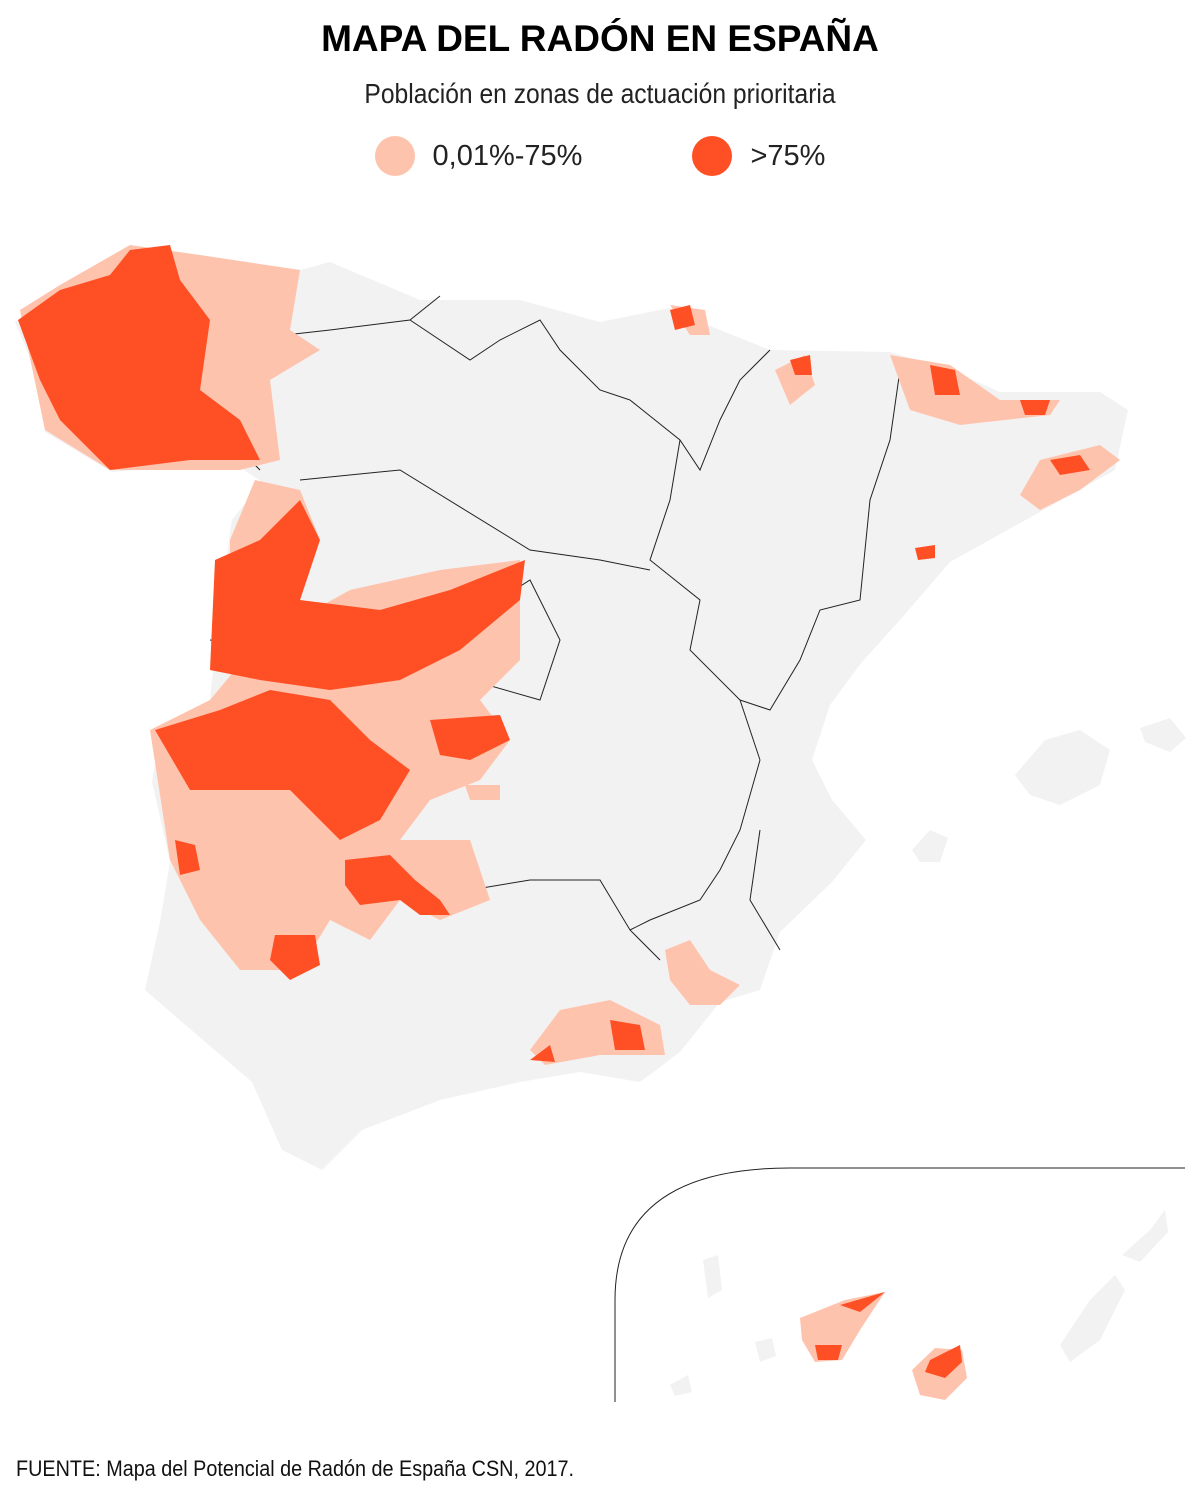  I want to click on ibiza, so click(930, 846).